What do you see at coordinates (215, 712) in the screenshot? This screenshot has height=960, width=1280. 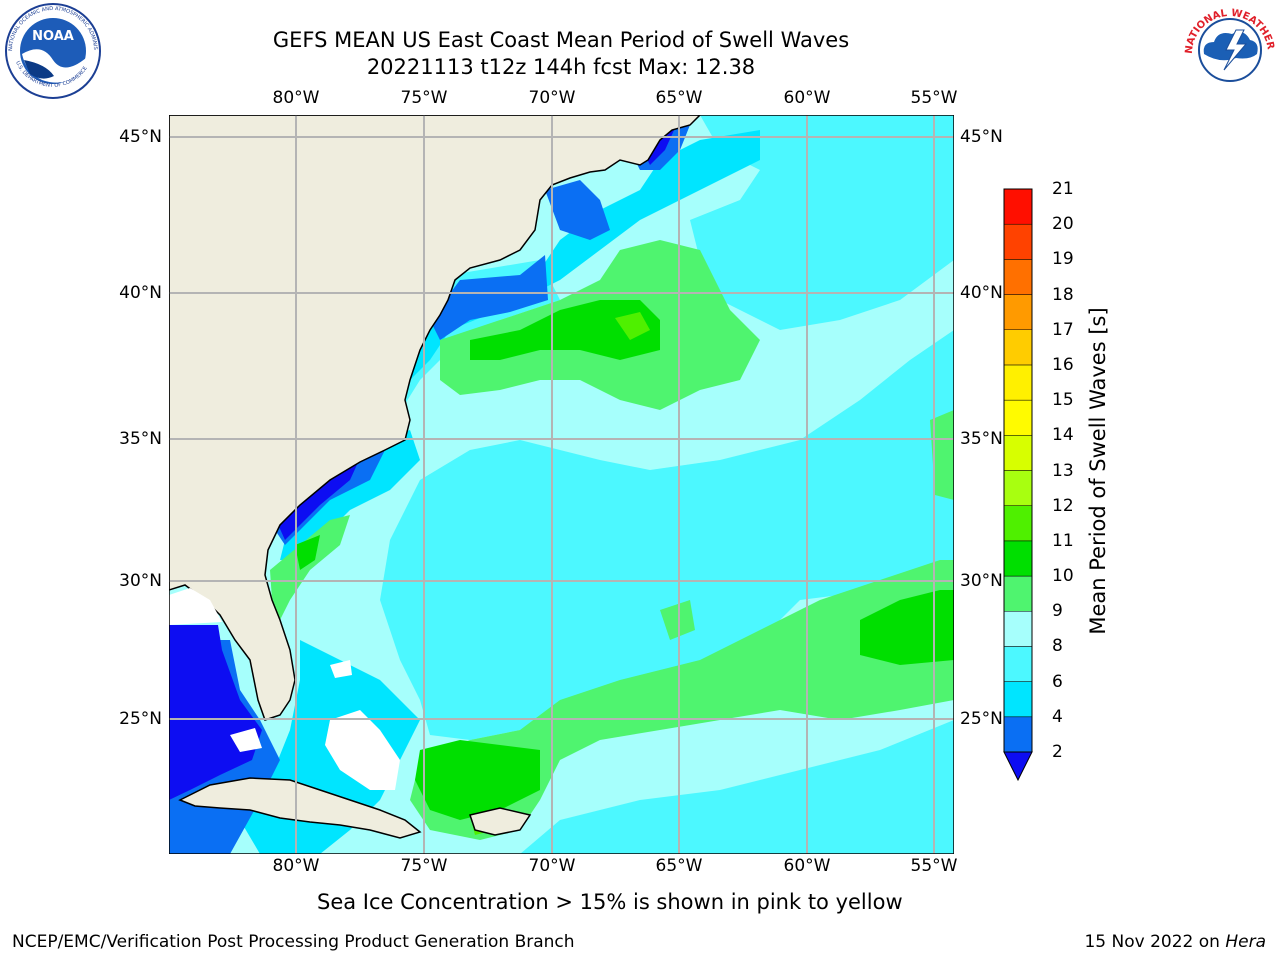 I see `swell-region-lt2` at bounding box center [215, 712].